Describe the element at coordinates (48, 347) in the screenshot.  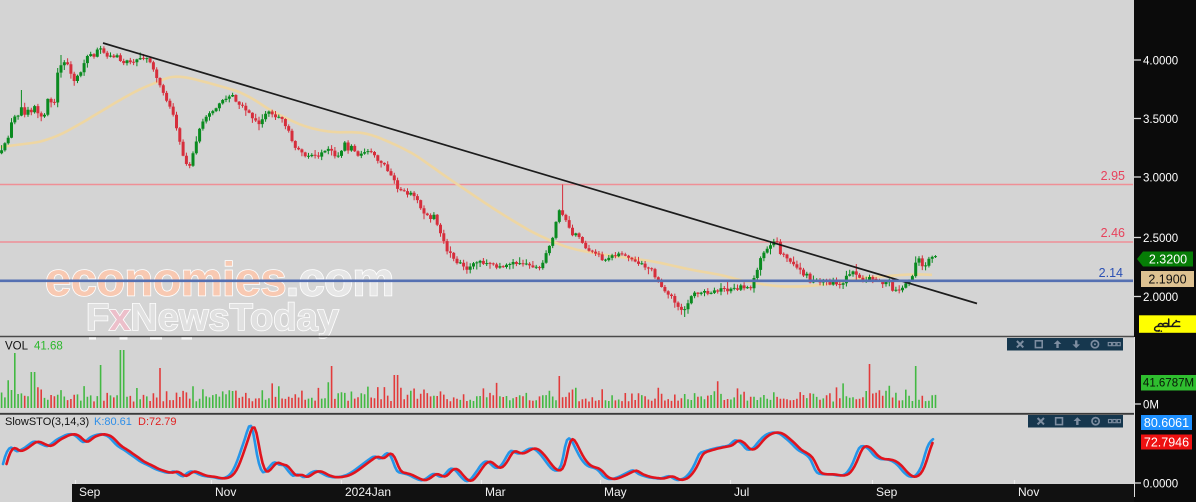
I see `svg-text: 41.68` at that location.